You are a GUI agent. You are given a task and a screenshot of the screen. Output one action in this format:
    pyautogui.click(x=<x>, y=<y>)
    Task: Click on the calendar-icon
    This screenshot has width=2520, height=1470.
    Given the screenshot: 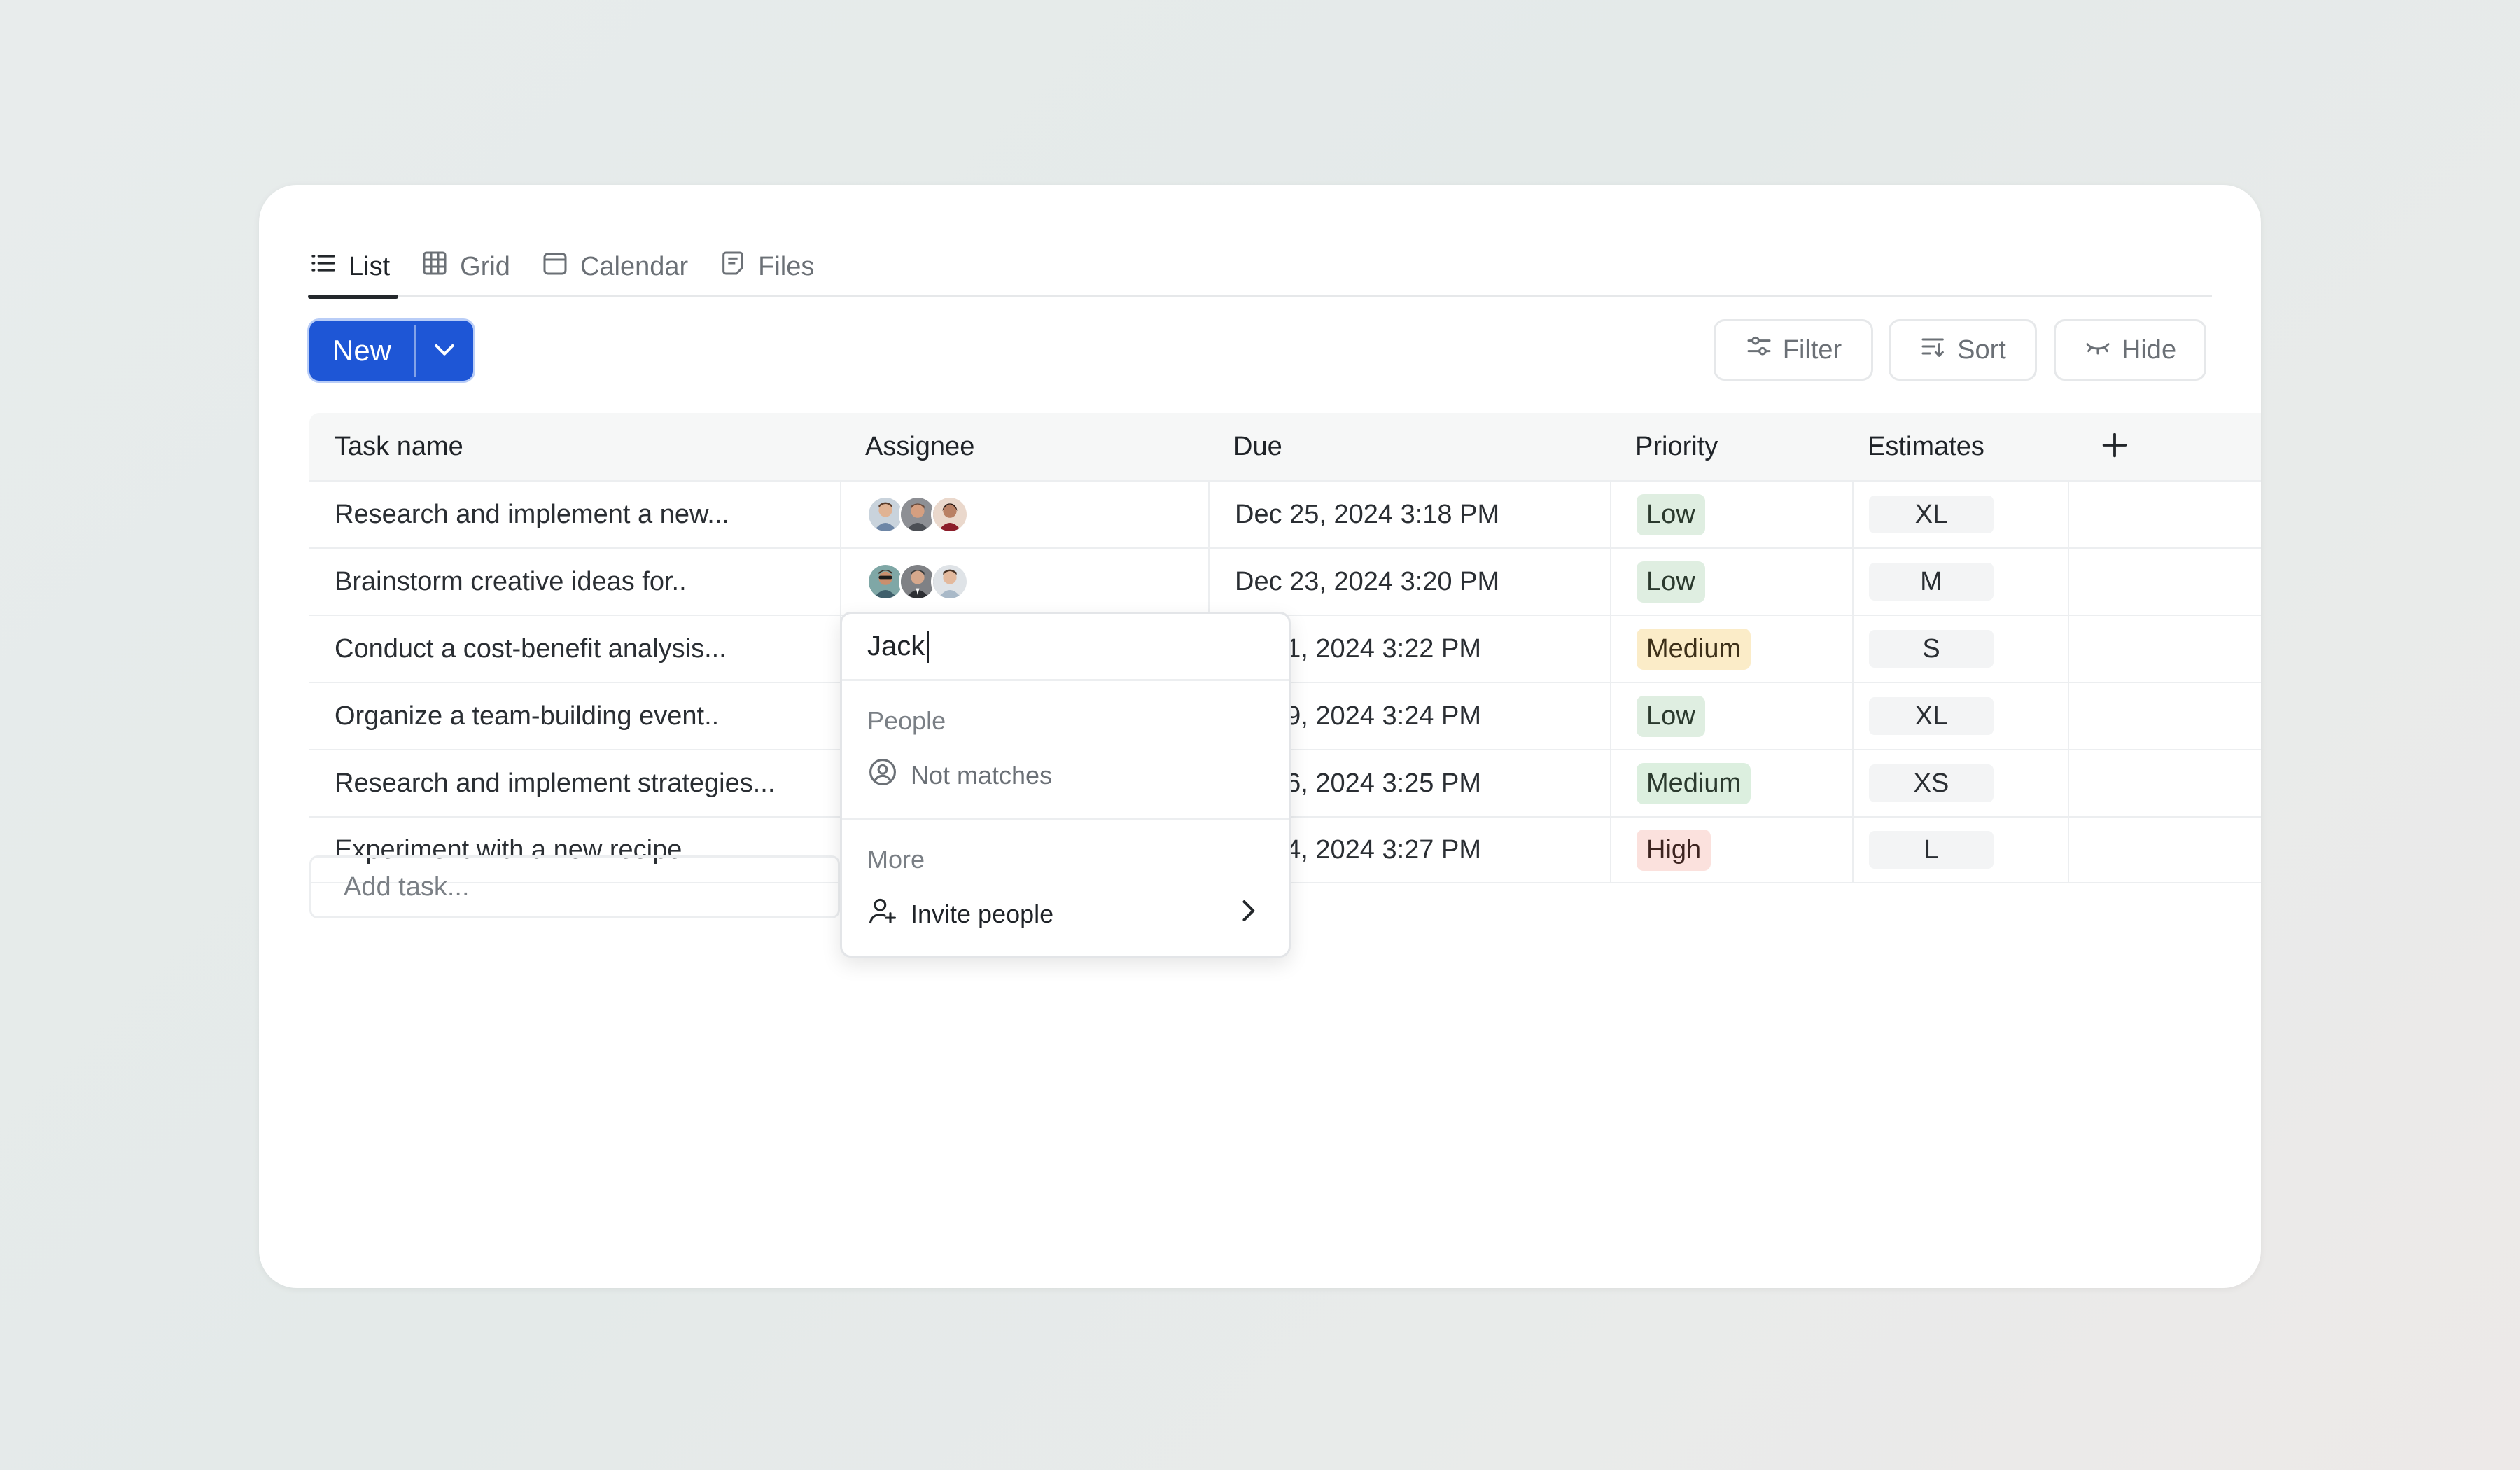 What is the action you would take?
    pyautogui.click(x=555, y=266)
    